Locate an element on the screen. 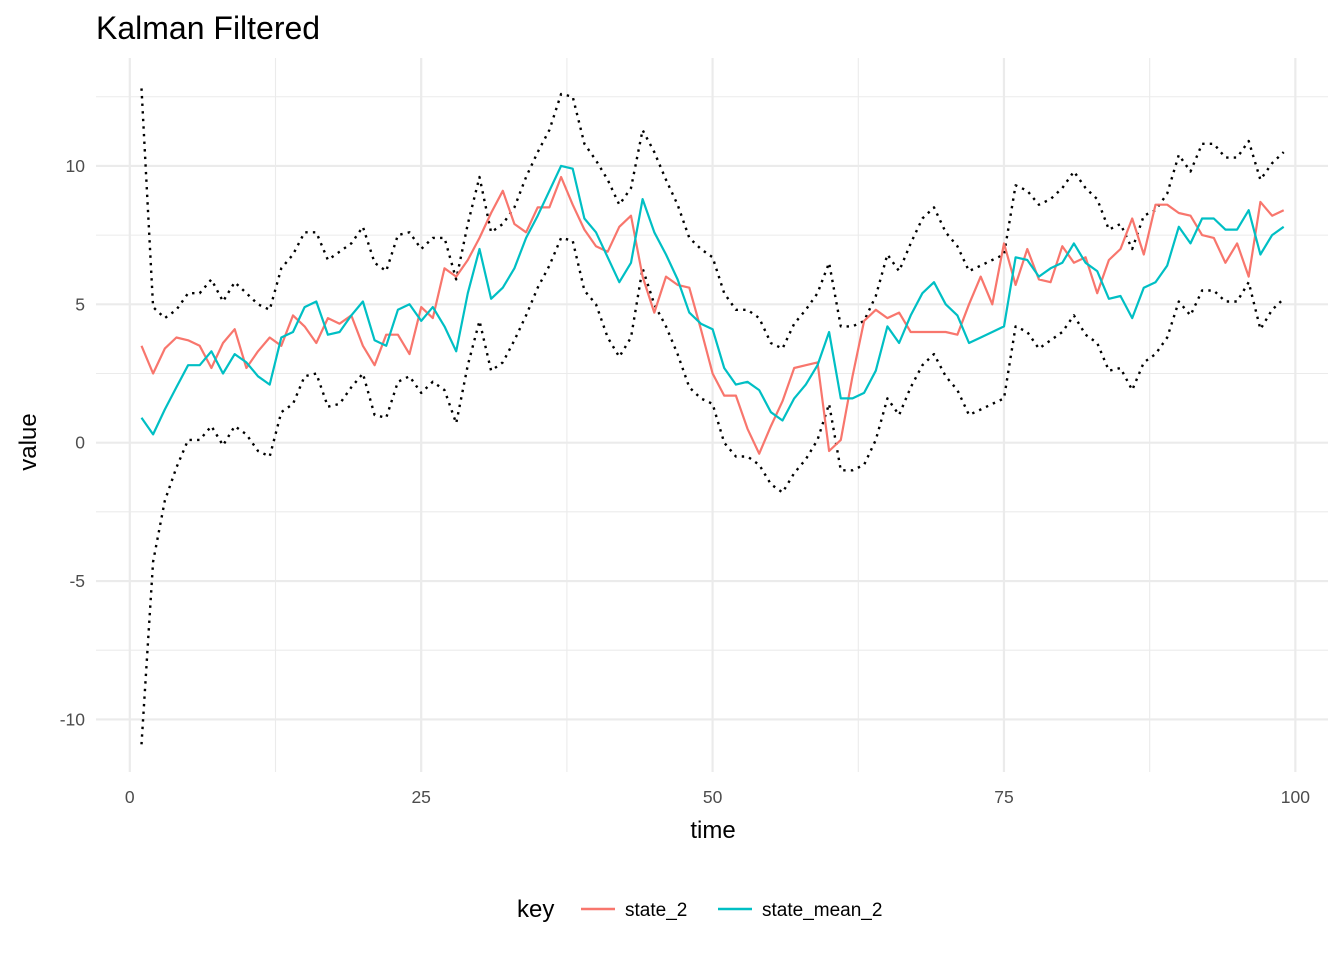 This screenshot has width=1344, height=960. y-tick-label: -5 is located at coordinates (77, 581).